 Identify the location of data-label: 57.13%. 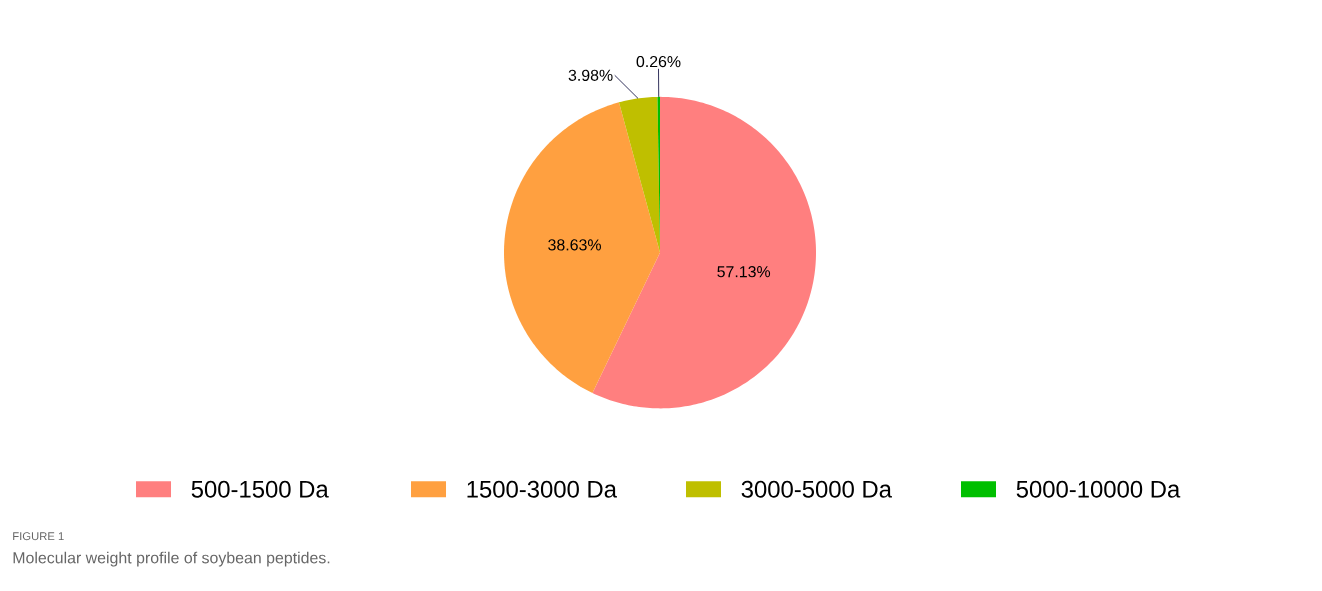
(744, 271).